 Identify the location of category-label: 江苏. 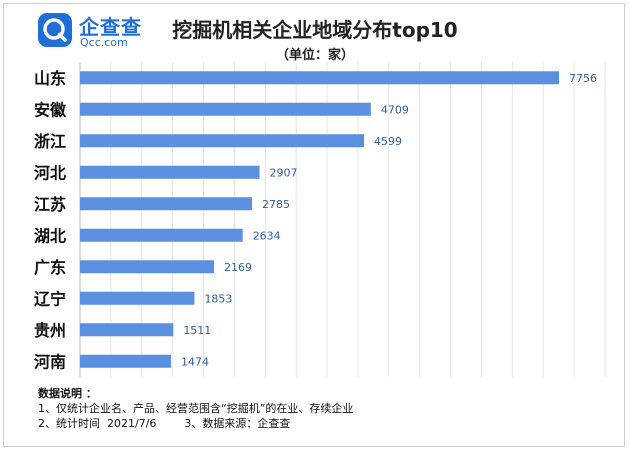
(50, 204).